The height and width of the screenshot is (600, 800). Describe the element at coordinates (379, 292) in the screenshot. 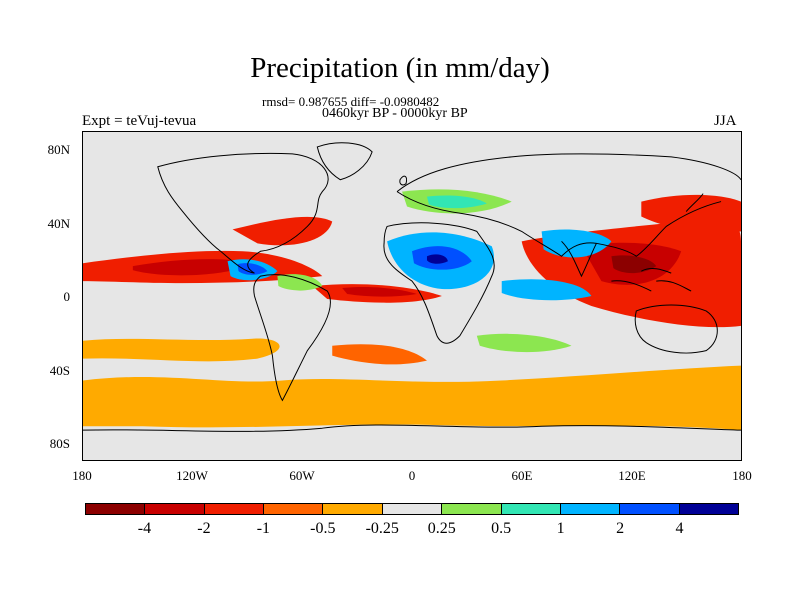

I see `anomaly-region-atlantic-core` at that location.